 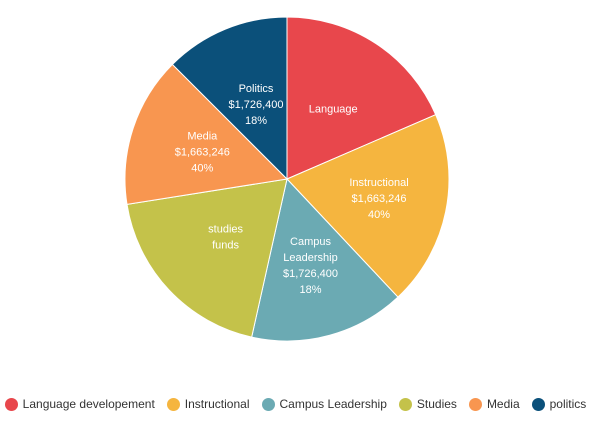 I want to click on legend-label: politics, so click(x=568, y=404).